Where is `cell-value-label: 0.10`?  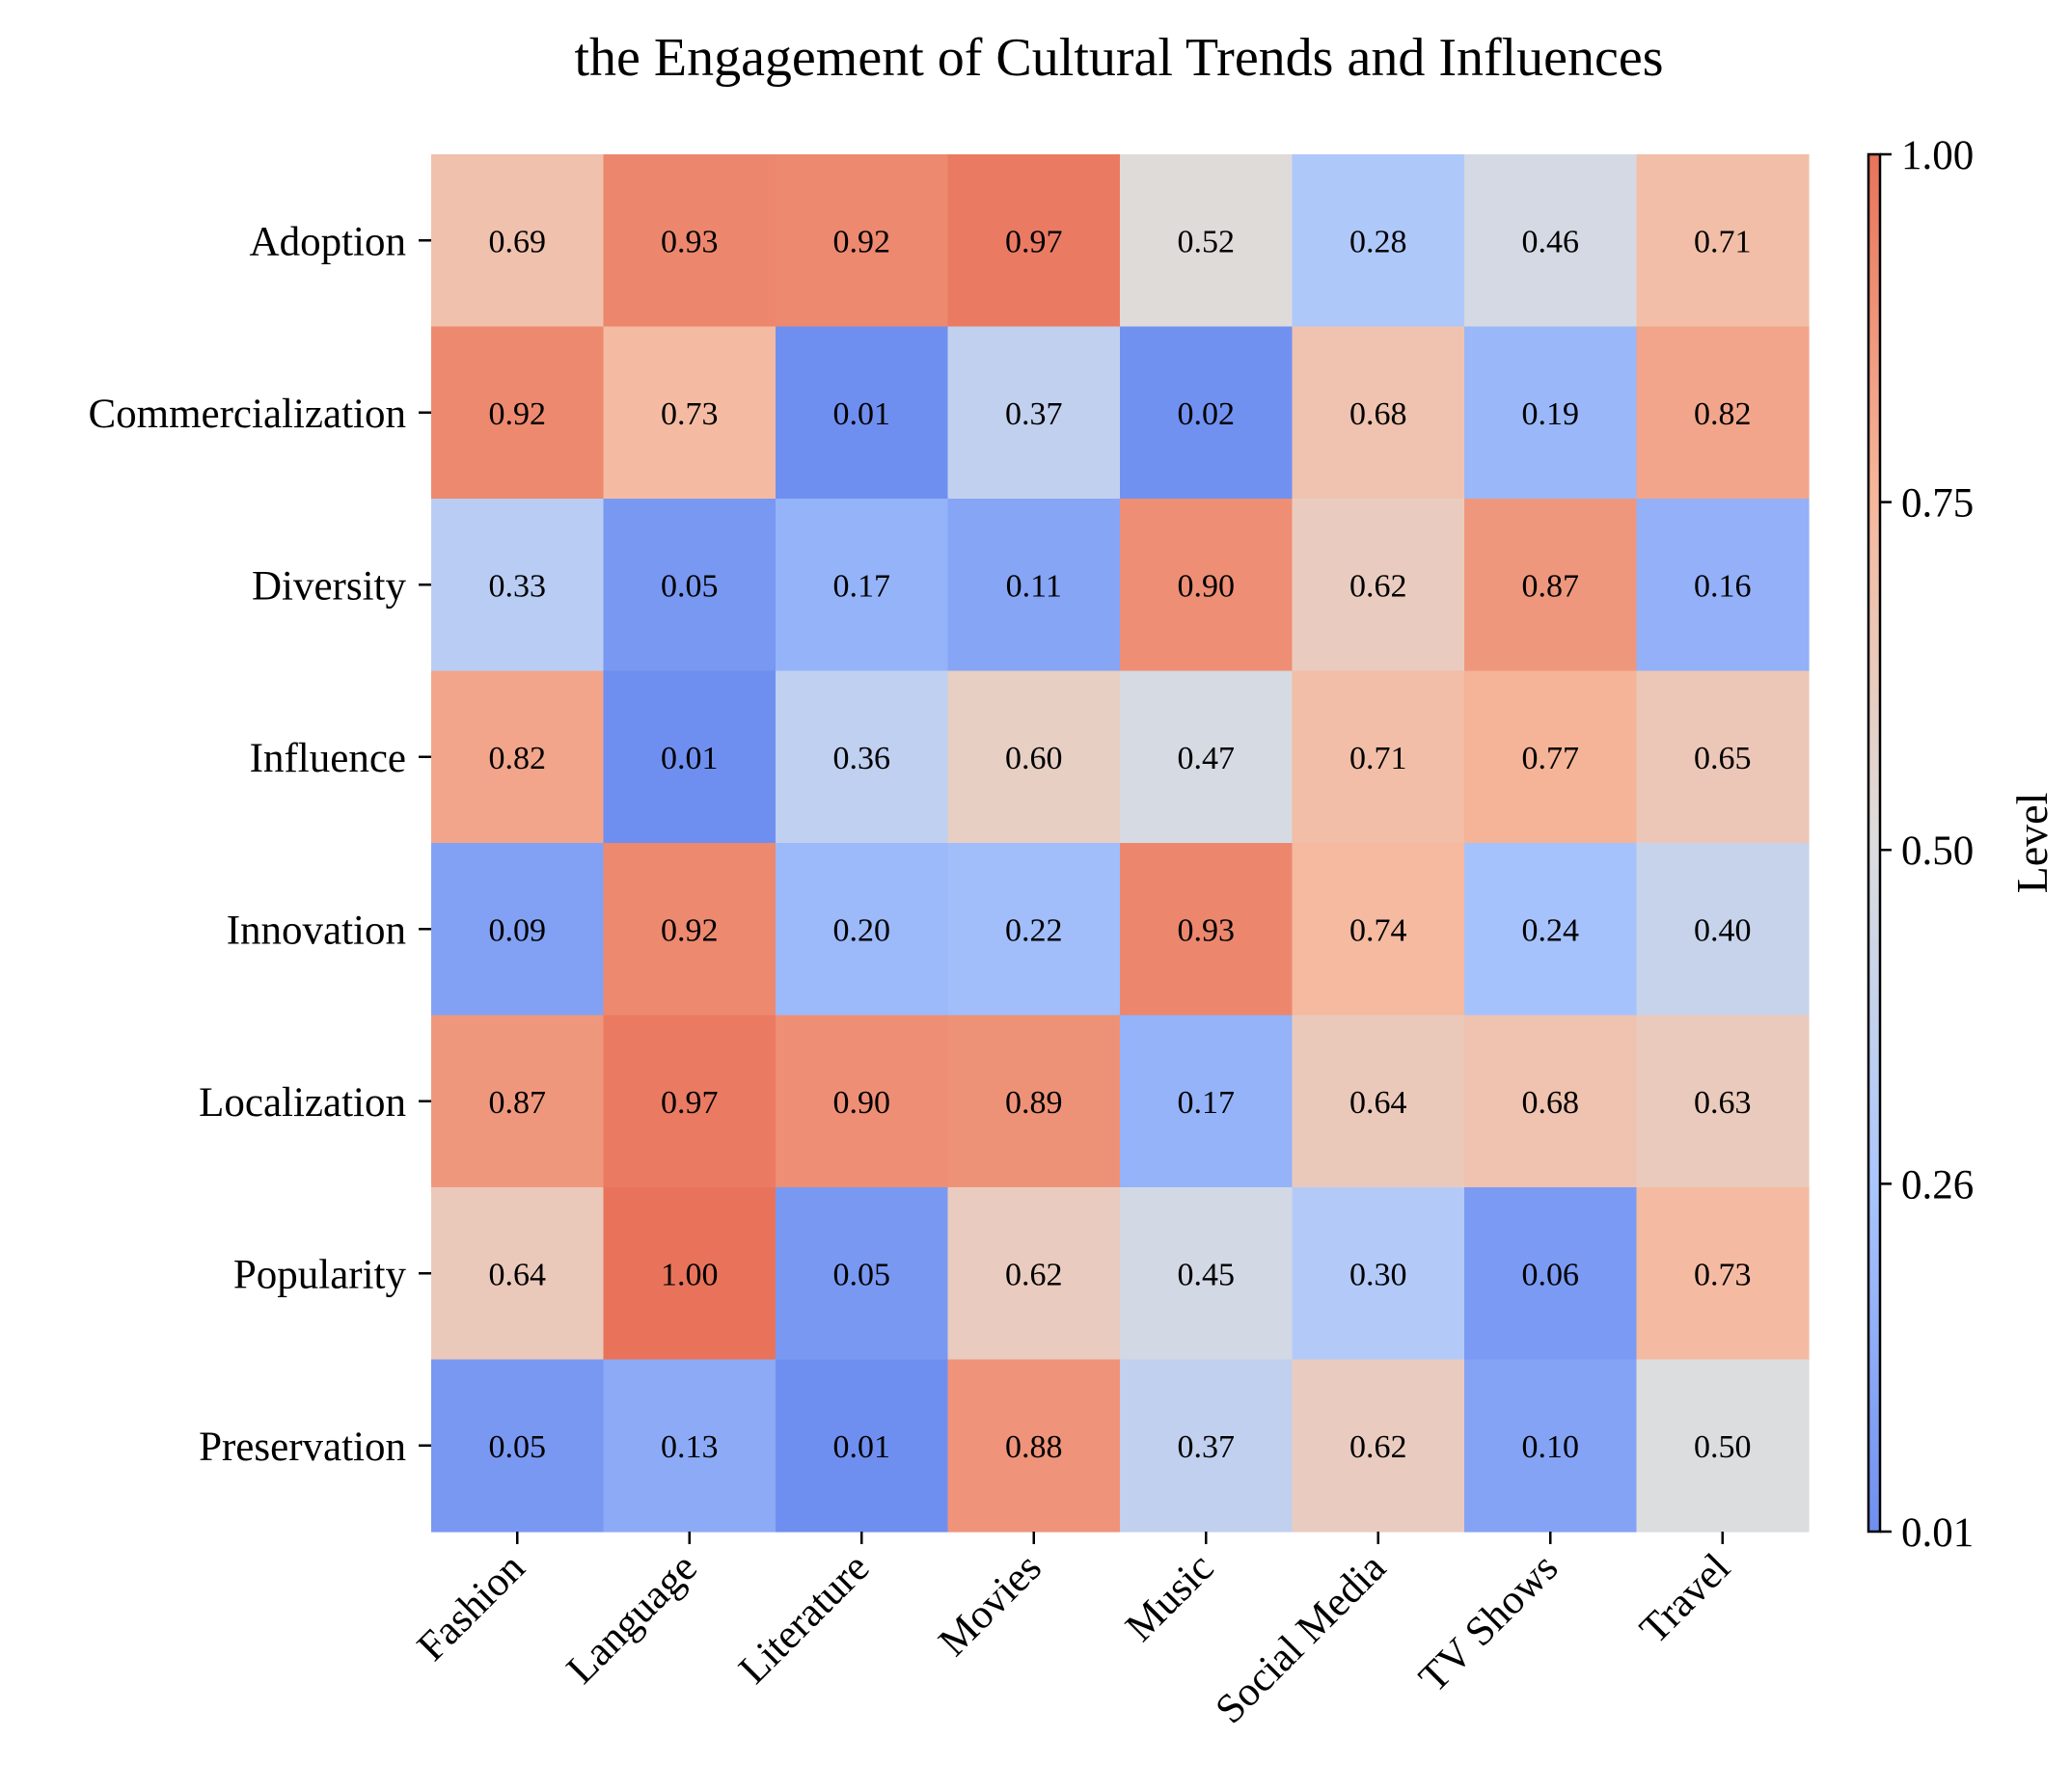
cell-value-label: 0.10 is located at coordinates (1551, 1447).